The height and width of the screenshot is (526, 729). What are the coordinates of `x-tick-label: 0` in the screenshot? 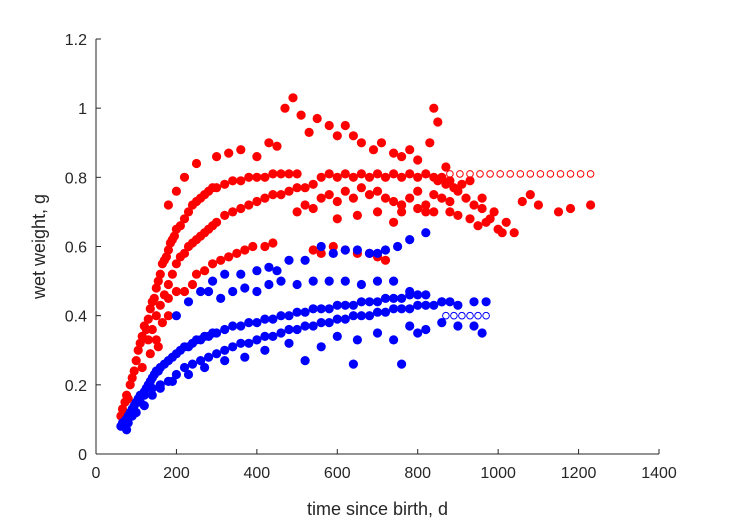 It's located at (96, 473).